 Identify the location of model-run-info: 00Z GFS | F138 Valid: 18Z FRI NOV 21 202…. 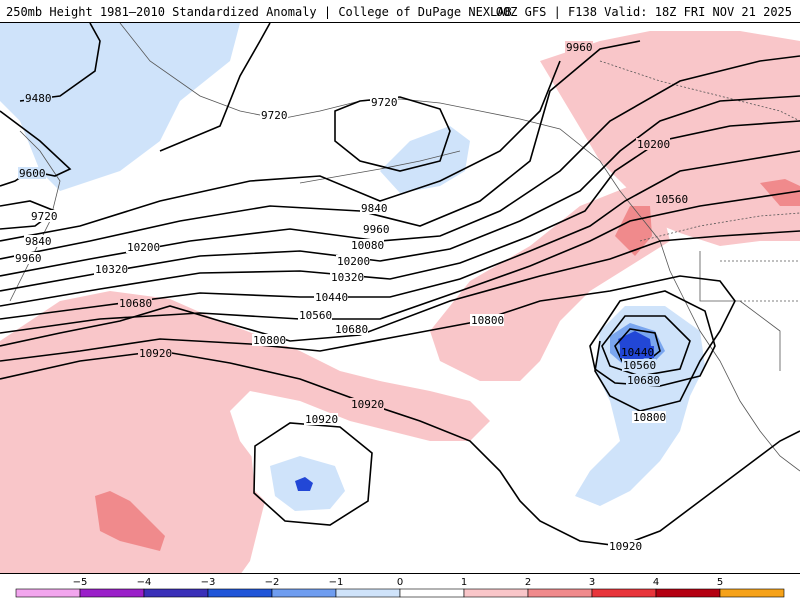
(643, 12).